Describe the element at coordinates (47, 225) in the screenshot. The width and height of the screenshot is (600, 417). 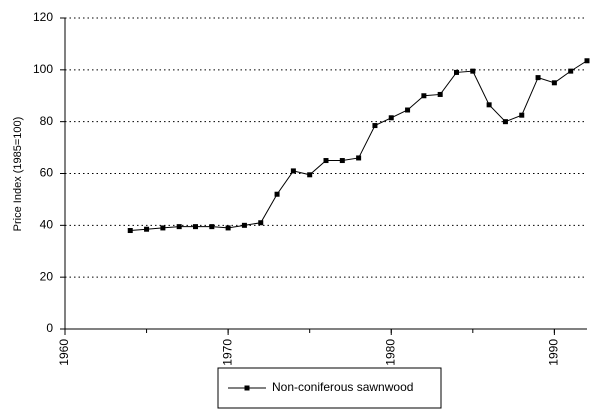
I see `y-tick-label: 40` at that location.